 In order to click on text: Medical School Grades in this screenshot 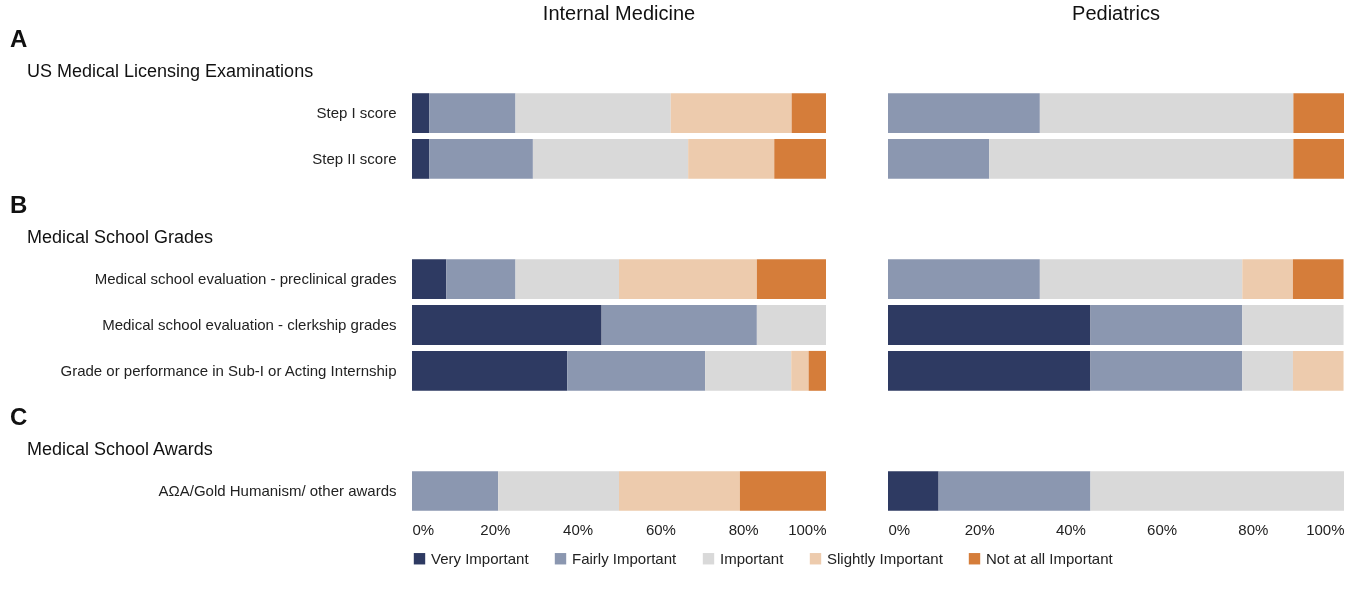, I will do `click(120, 237)`.